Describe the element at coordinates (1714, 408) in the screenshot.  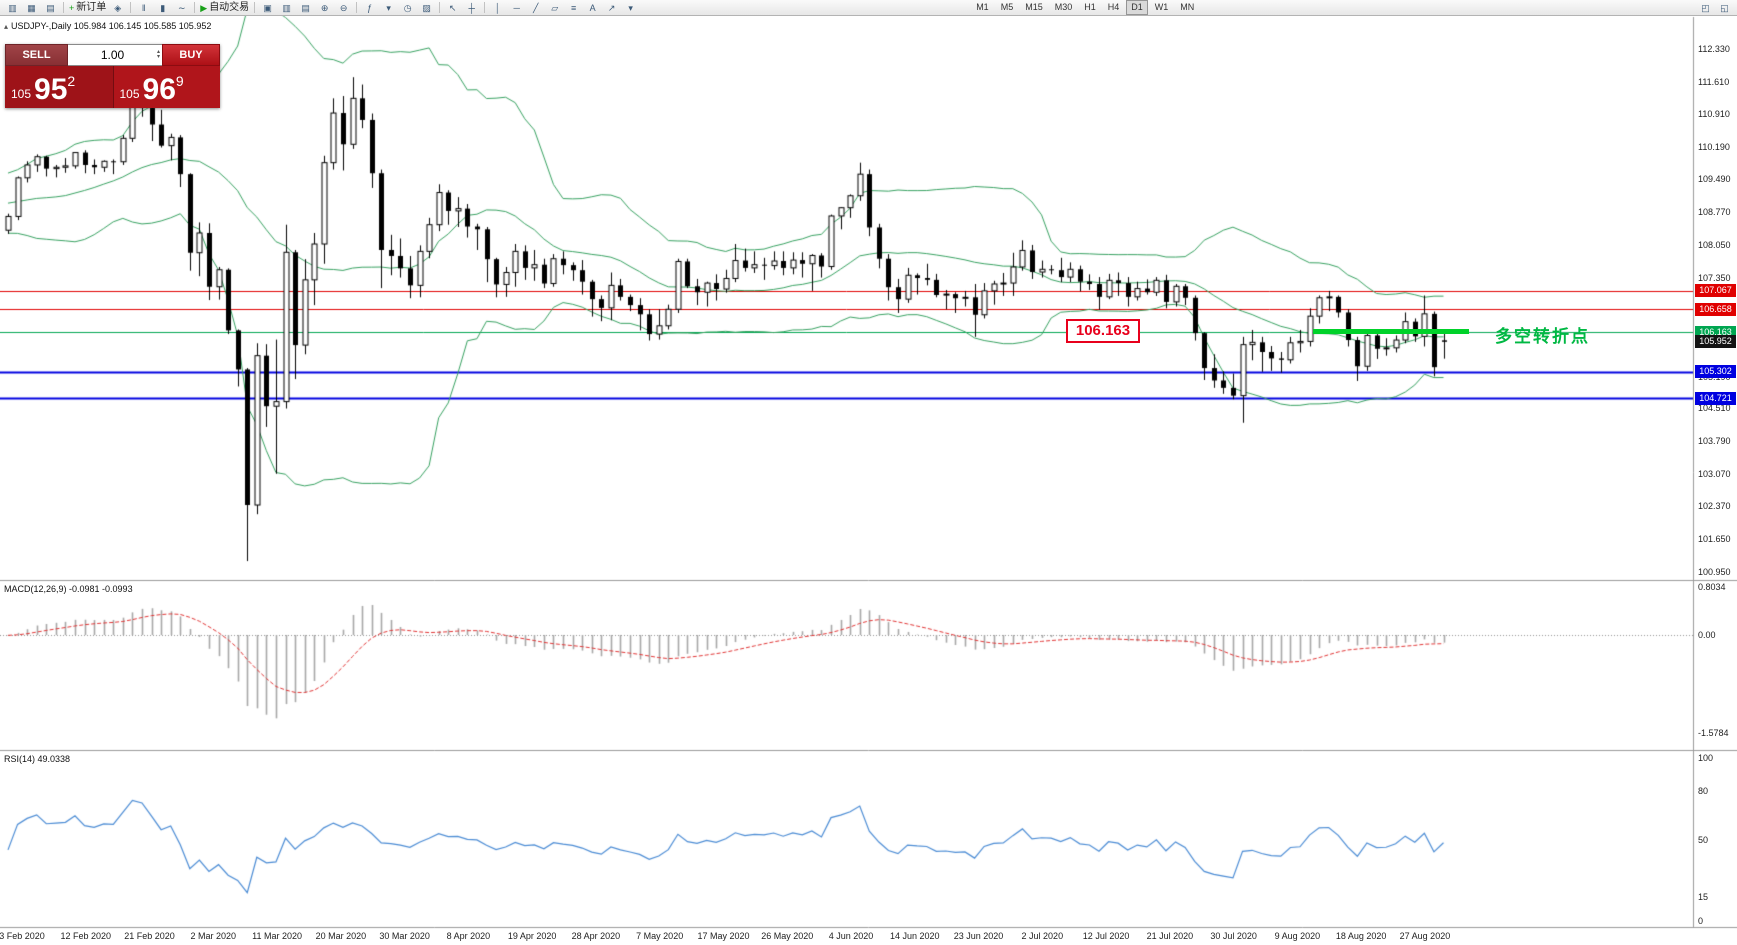
I see `price-axis-label: 104.510` at that location.